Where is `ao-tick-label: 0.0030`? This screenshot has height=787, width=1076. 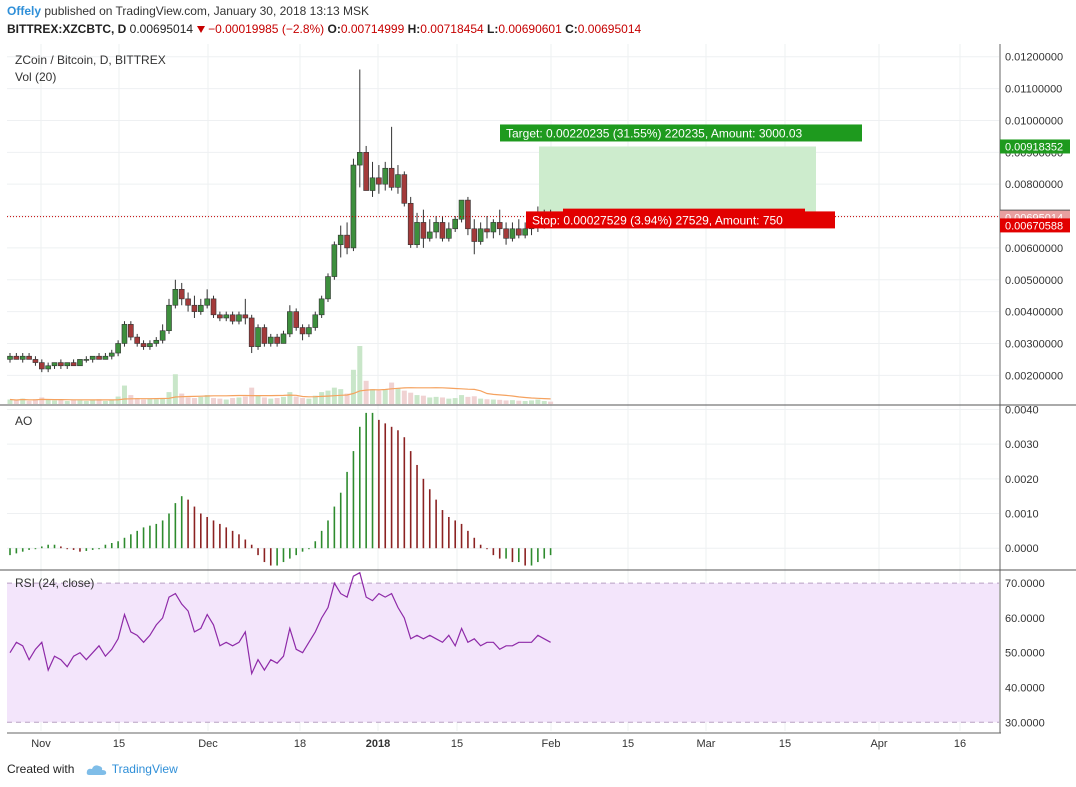 ao-tick-label: 0.0030 is located at coordinates (1022, 445).